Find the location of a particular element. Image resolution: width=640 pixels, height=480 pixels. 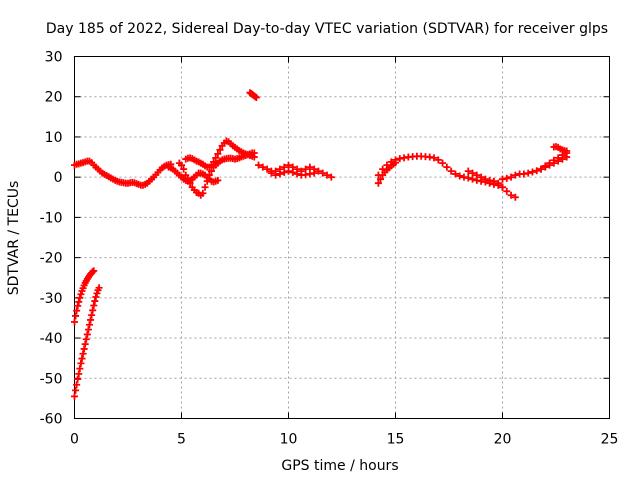

y-tick-label: -60 is located at coordinates (51, 420).